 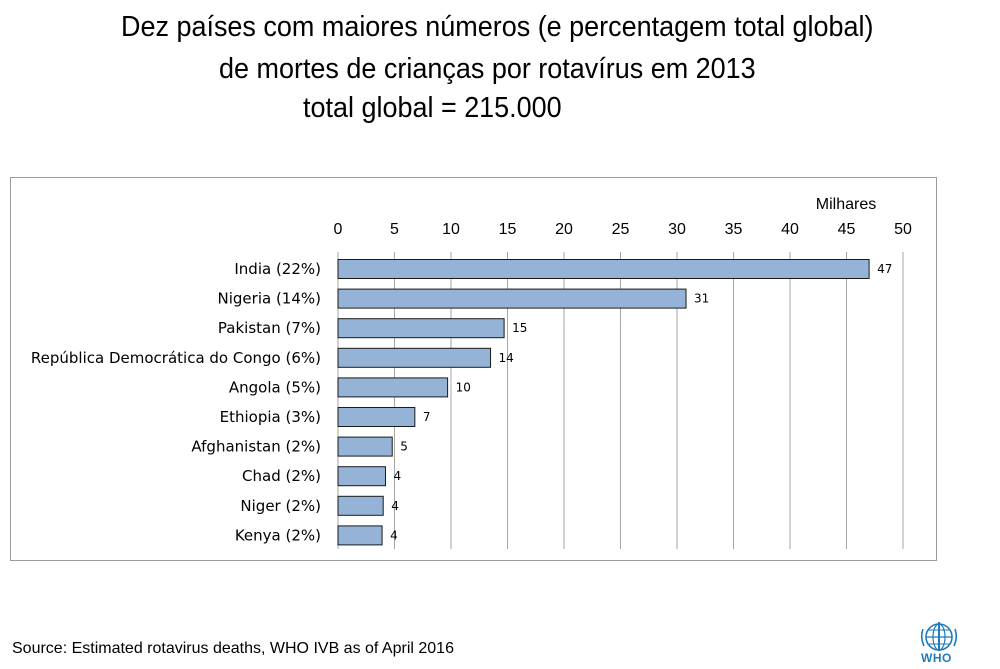 I want to click on x-tick-label: 45, so click(x=847, y=229).